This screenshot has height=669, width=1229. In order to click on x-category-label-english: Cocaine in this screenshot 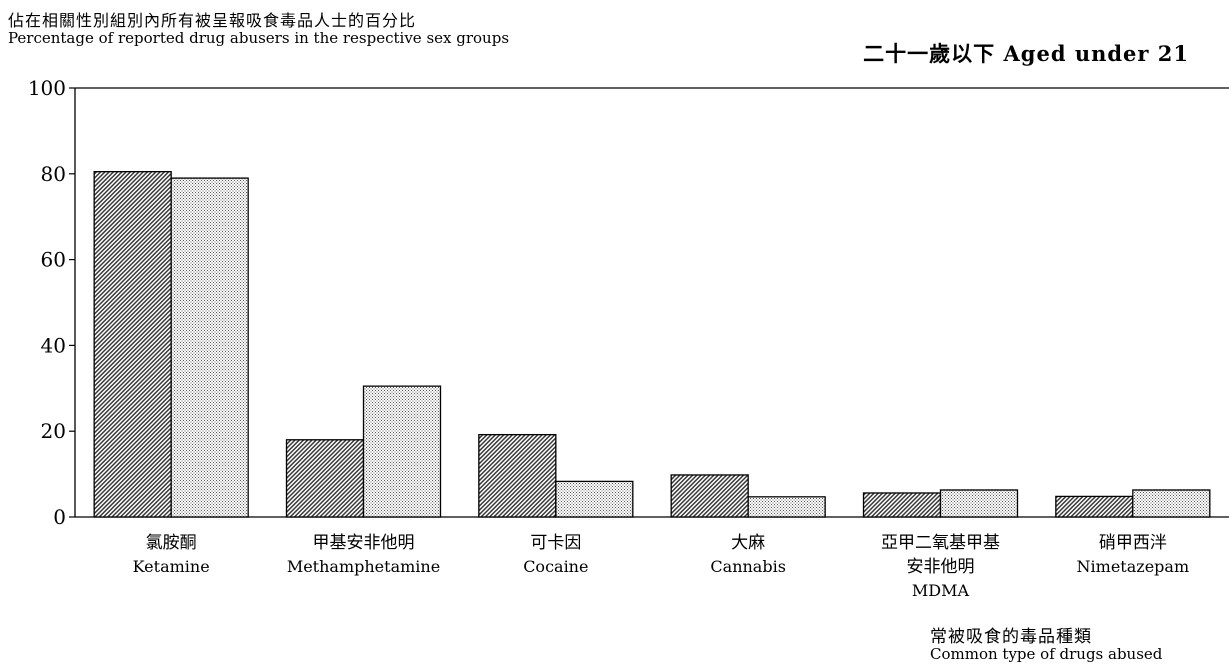, I will do `click(555, 566)`.